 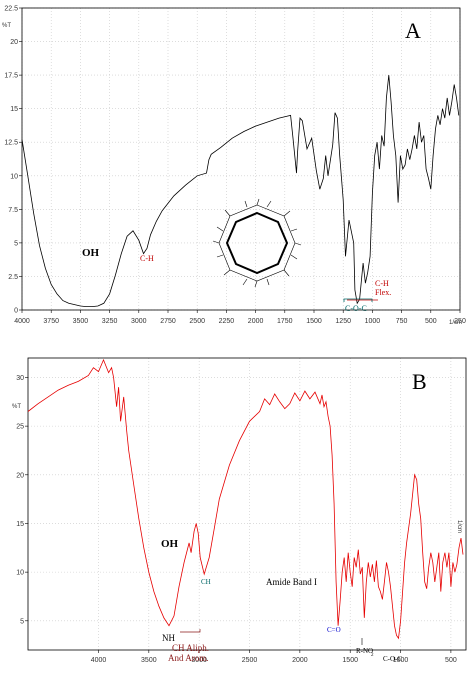 I want to click on panel-b-ch-aliph-label-line1: CH Aliph., so click(x=190, y=648).